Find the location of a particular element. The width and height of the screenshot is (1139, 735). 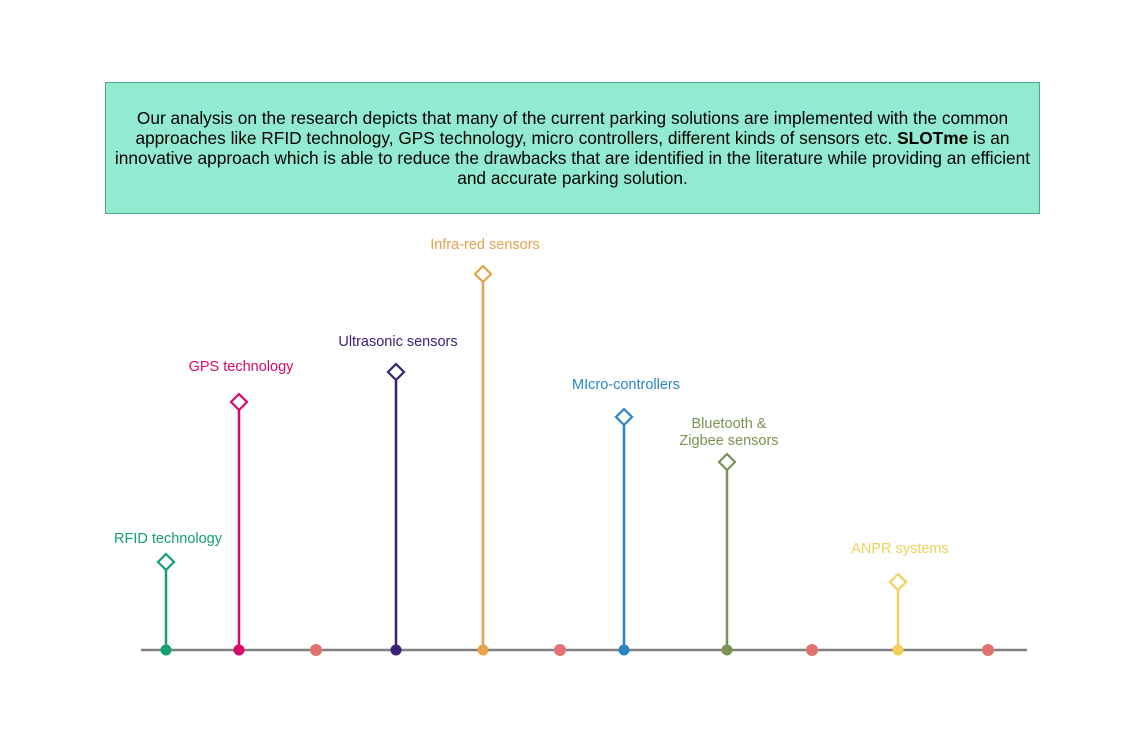

milestone-diamond-anpr is located at coordinates (898, 582).